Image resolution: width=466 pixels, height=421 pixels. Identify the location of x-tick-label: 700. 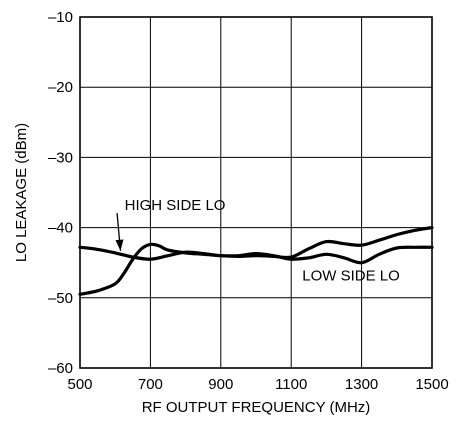
(150, 384).